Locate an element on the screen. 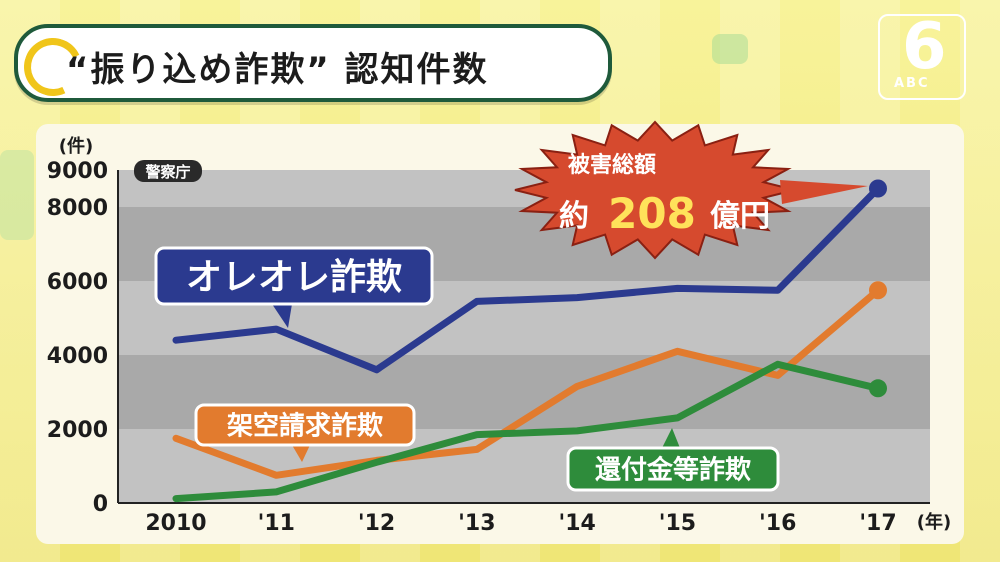  series-label-kakuu: 架空請求詐欺 is located at coordinates (305, 425).